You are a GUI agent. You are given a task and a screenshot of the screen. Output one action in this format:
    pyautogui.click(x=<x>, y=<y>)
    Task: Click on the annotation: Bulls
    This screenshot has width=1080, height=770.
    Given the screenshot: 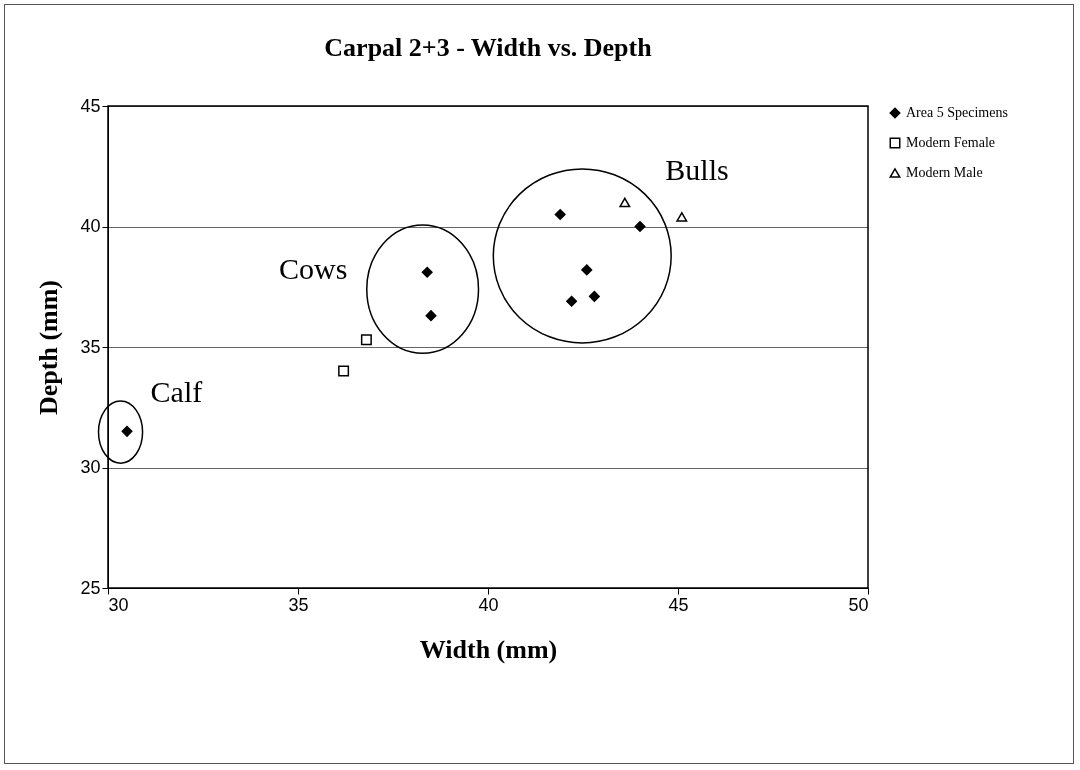 What is the action you would take?
    pyautogui.click(x=697, y=170)
    